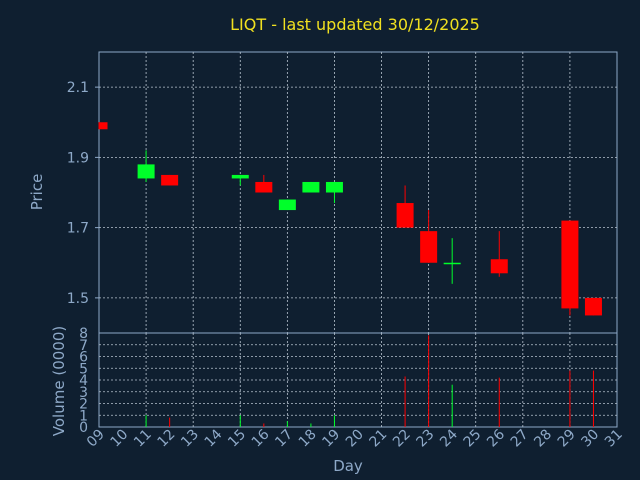  I want to click on x-tick-label: 14, so click(214, 438).